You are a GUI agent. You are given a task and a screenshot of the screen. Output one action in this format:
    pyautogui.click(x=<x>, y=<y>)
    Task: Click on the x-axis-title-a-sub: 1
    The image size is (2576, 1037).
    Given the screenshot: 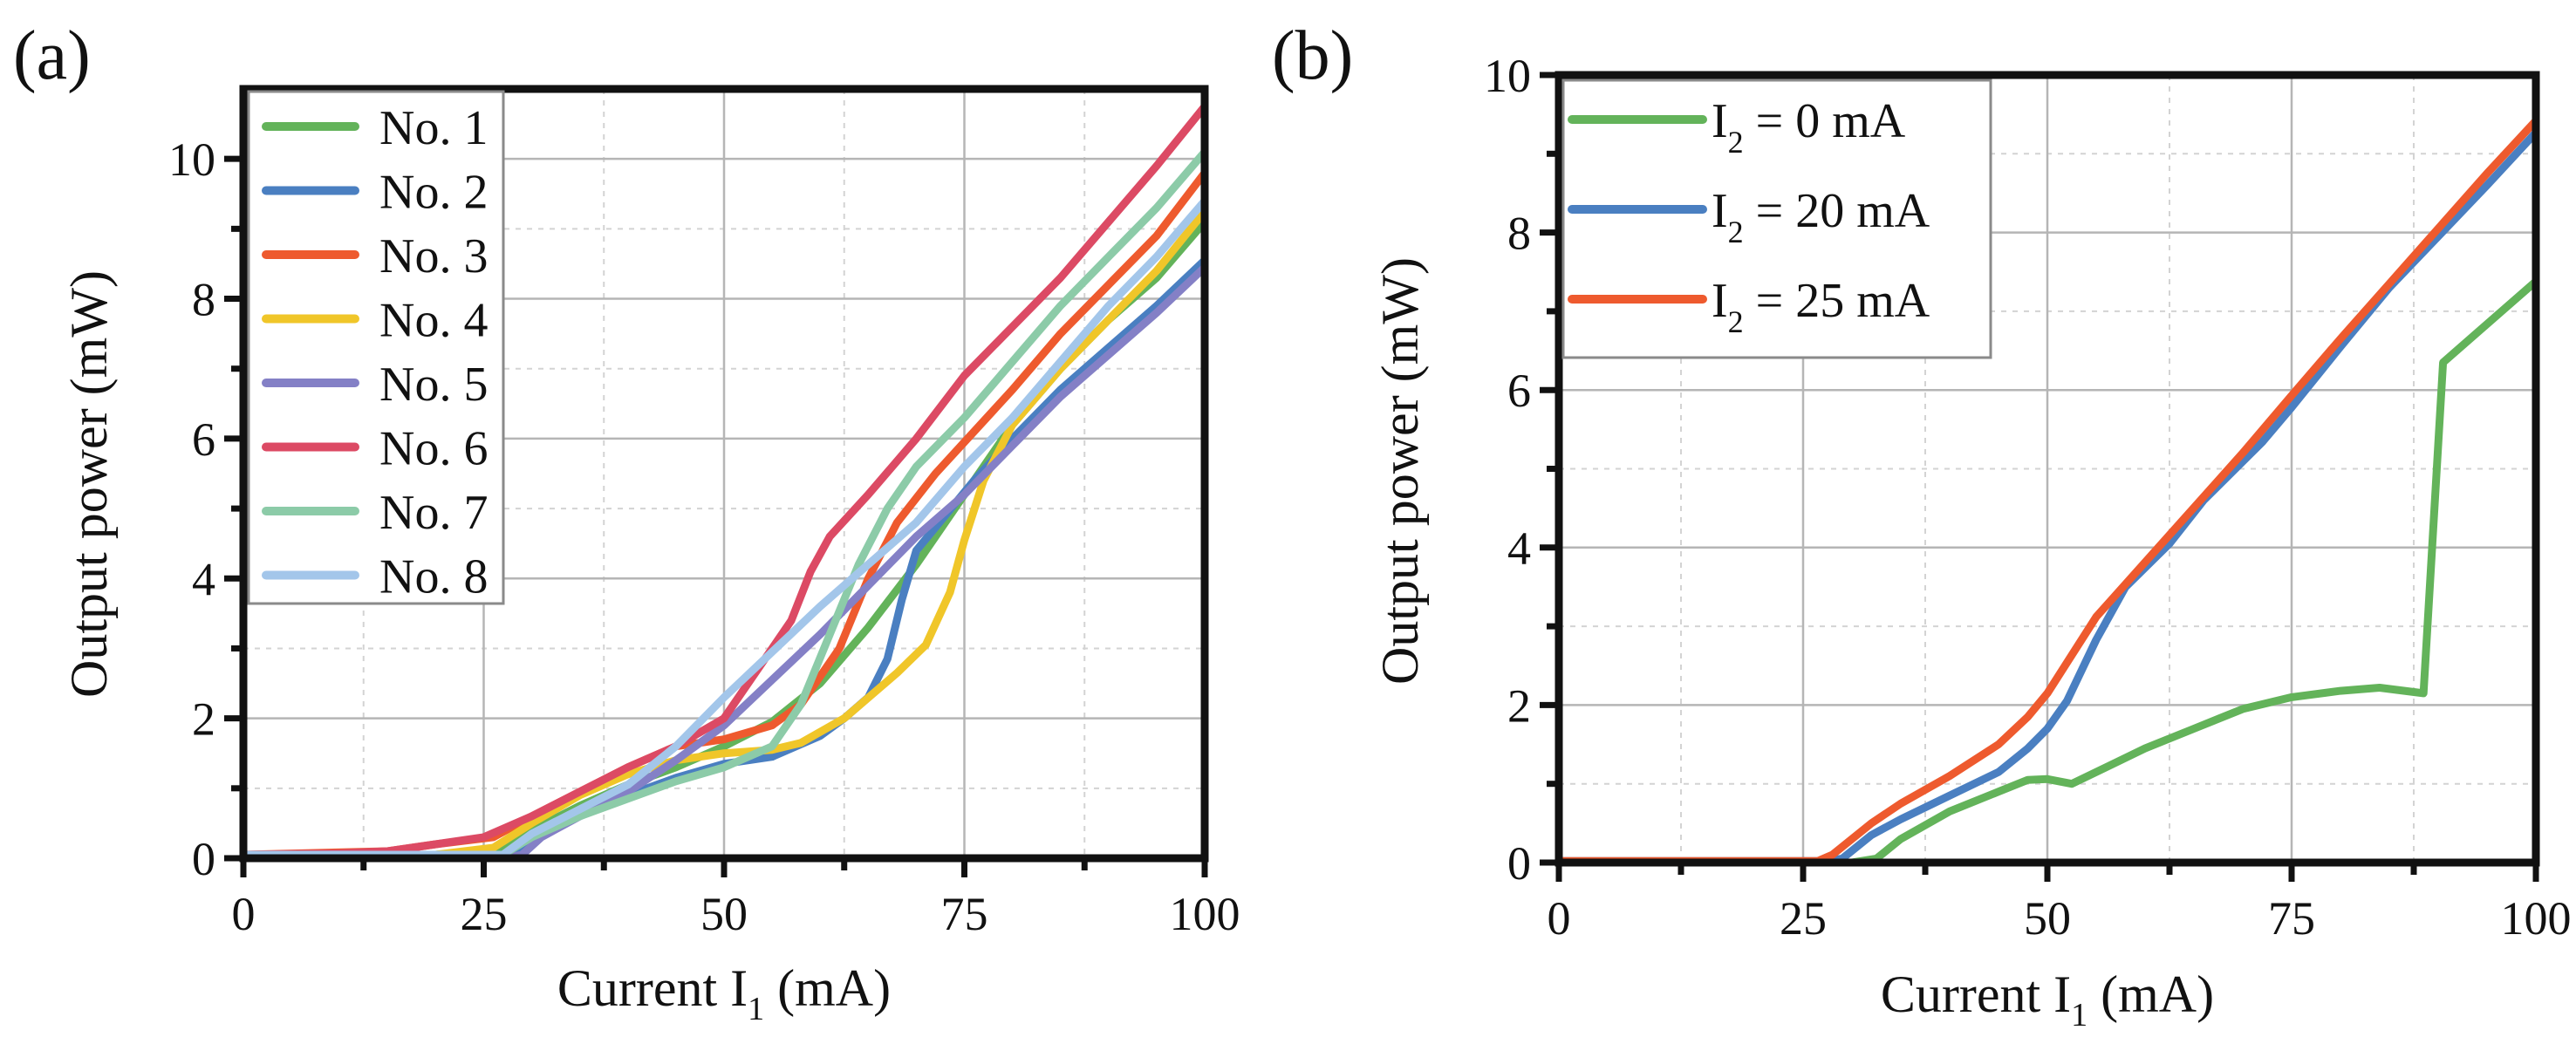 What is the action you would take?
    pyautogui.click(x=756, y=1009)
    